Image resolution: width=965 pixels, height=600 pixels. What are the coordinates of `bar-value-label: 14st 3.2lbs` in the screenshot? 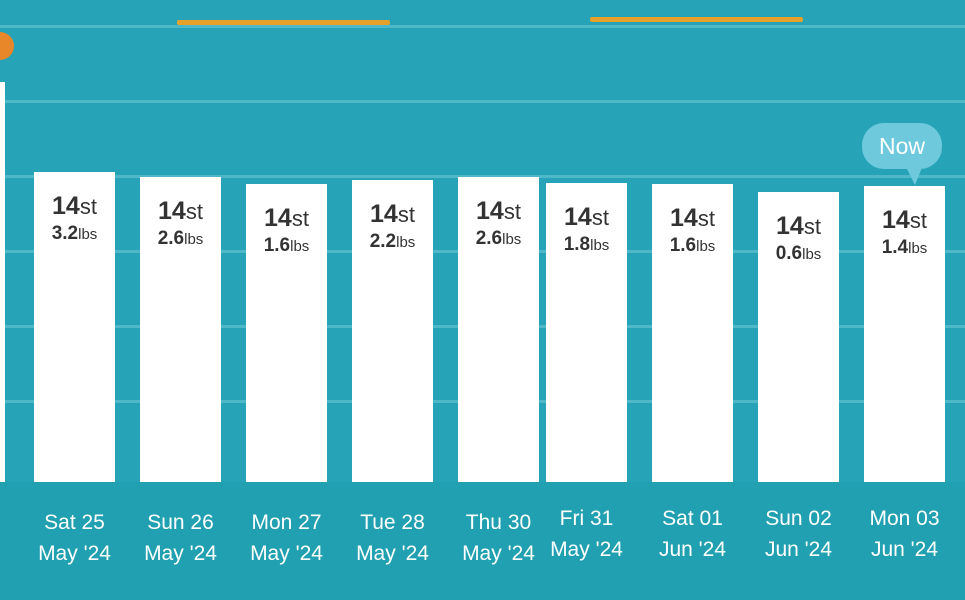 It's located at (74, 218).